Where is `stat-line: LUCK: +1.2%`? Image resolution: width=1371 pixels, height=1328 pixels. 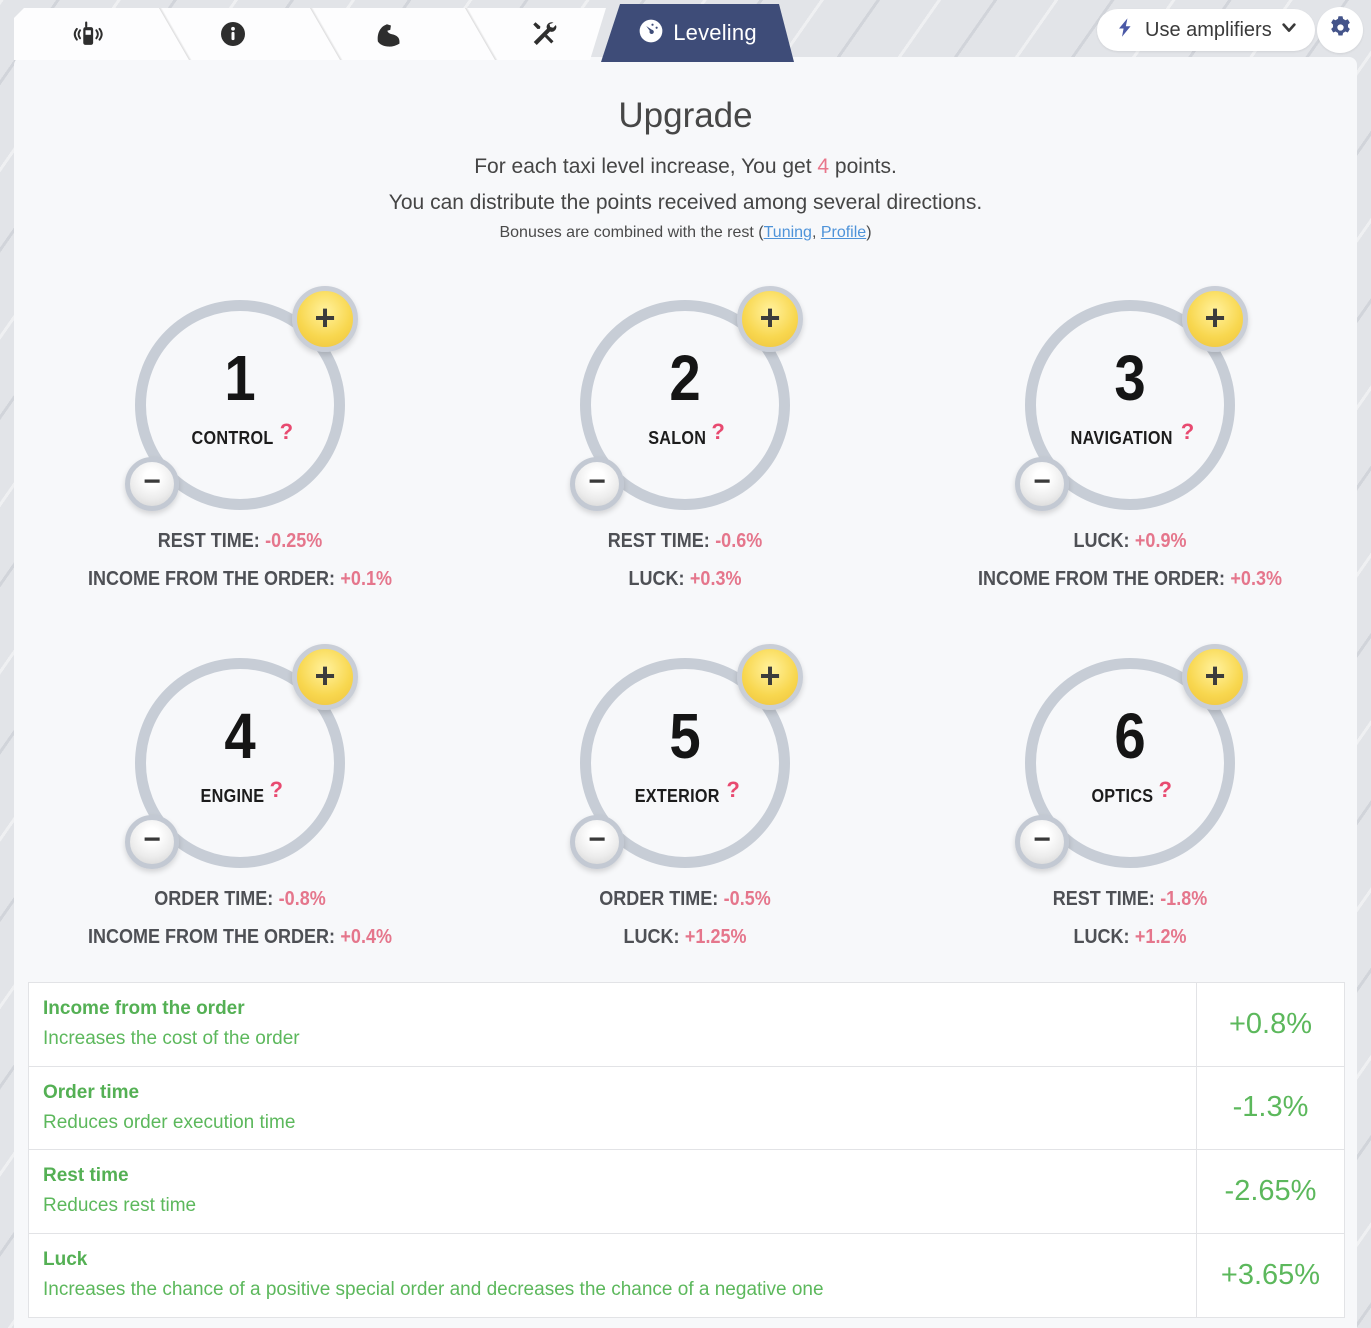 stat-line: LUCK: +1.2% is located at coordinates (1130, 937).